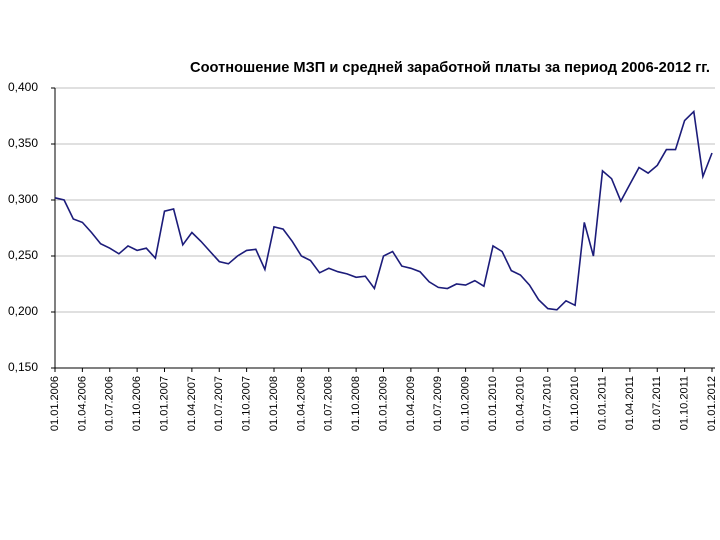 This screenshot has height=540, width=720. What do you see at coordinates (712, 403) in the screenshot?
I see `x-tick-label: 01.01.2012` at bounding box center [712, 403].